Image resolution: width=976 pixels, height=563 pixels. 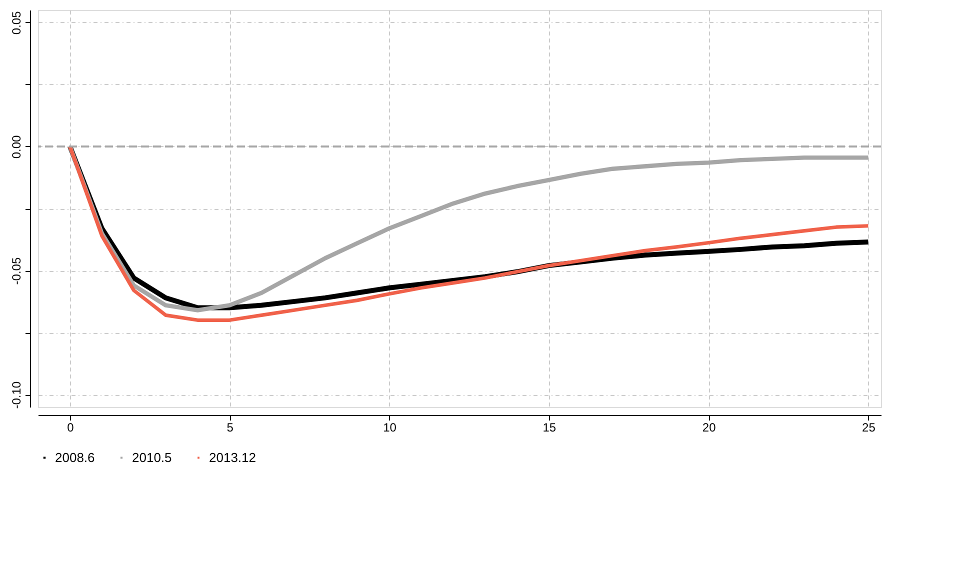 What do you see at coordinates (230, 427) in the screenshot?
I see `x-tick-label: 5` at bounding box center [230, 427].